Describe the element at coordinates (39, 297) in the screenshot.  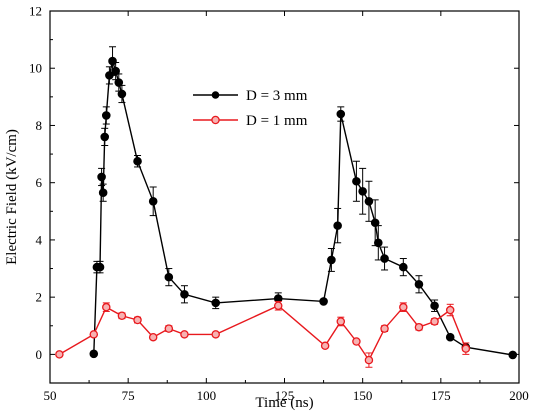
I see `y-tick-label: 2` at that location.